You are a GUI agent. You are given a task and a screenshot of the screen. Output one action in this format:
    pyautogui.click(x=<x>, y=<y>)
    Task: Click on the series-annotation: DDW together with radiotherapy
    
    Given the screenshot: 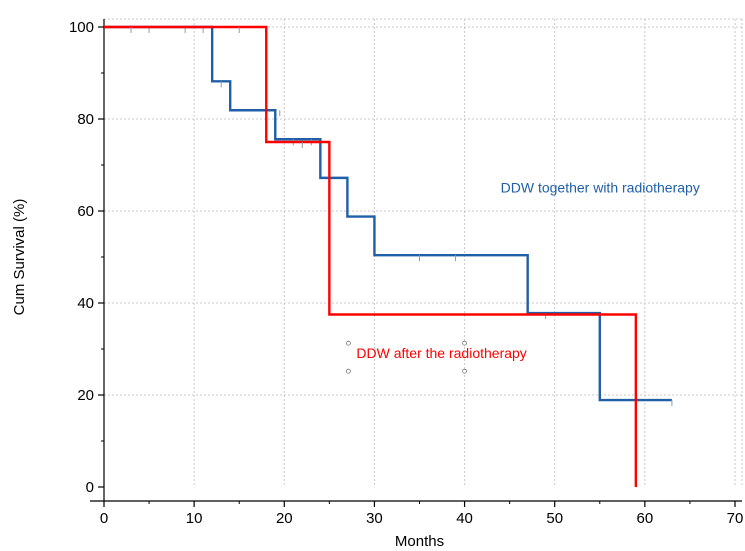 What is the action you would take?
    pyautogui.click(x=600, y=188)
    